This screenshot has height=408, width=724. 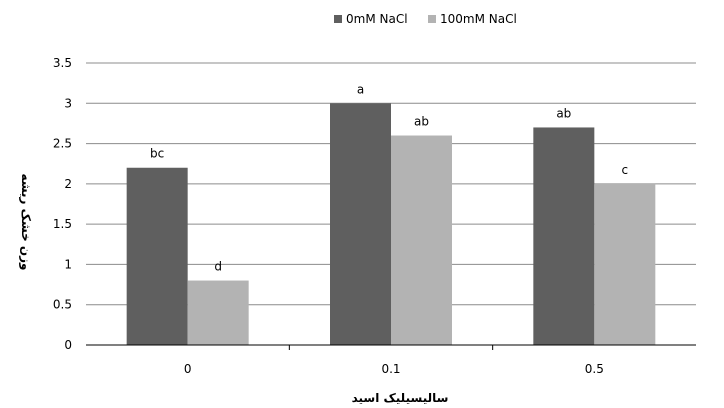 What do you see at coordinates (394, 360) in the screenshot?
I see `x-axis-ticks: 0 0.1 0.5` at bounding box center [394, 360].